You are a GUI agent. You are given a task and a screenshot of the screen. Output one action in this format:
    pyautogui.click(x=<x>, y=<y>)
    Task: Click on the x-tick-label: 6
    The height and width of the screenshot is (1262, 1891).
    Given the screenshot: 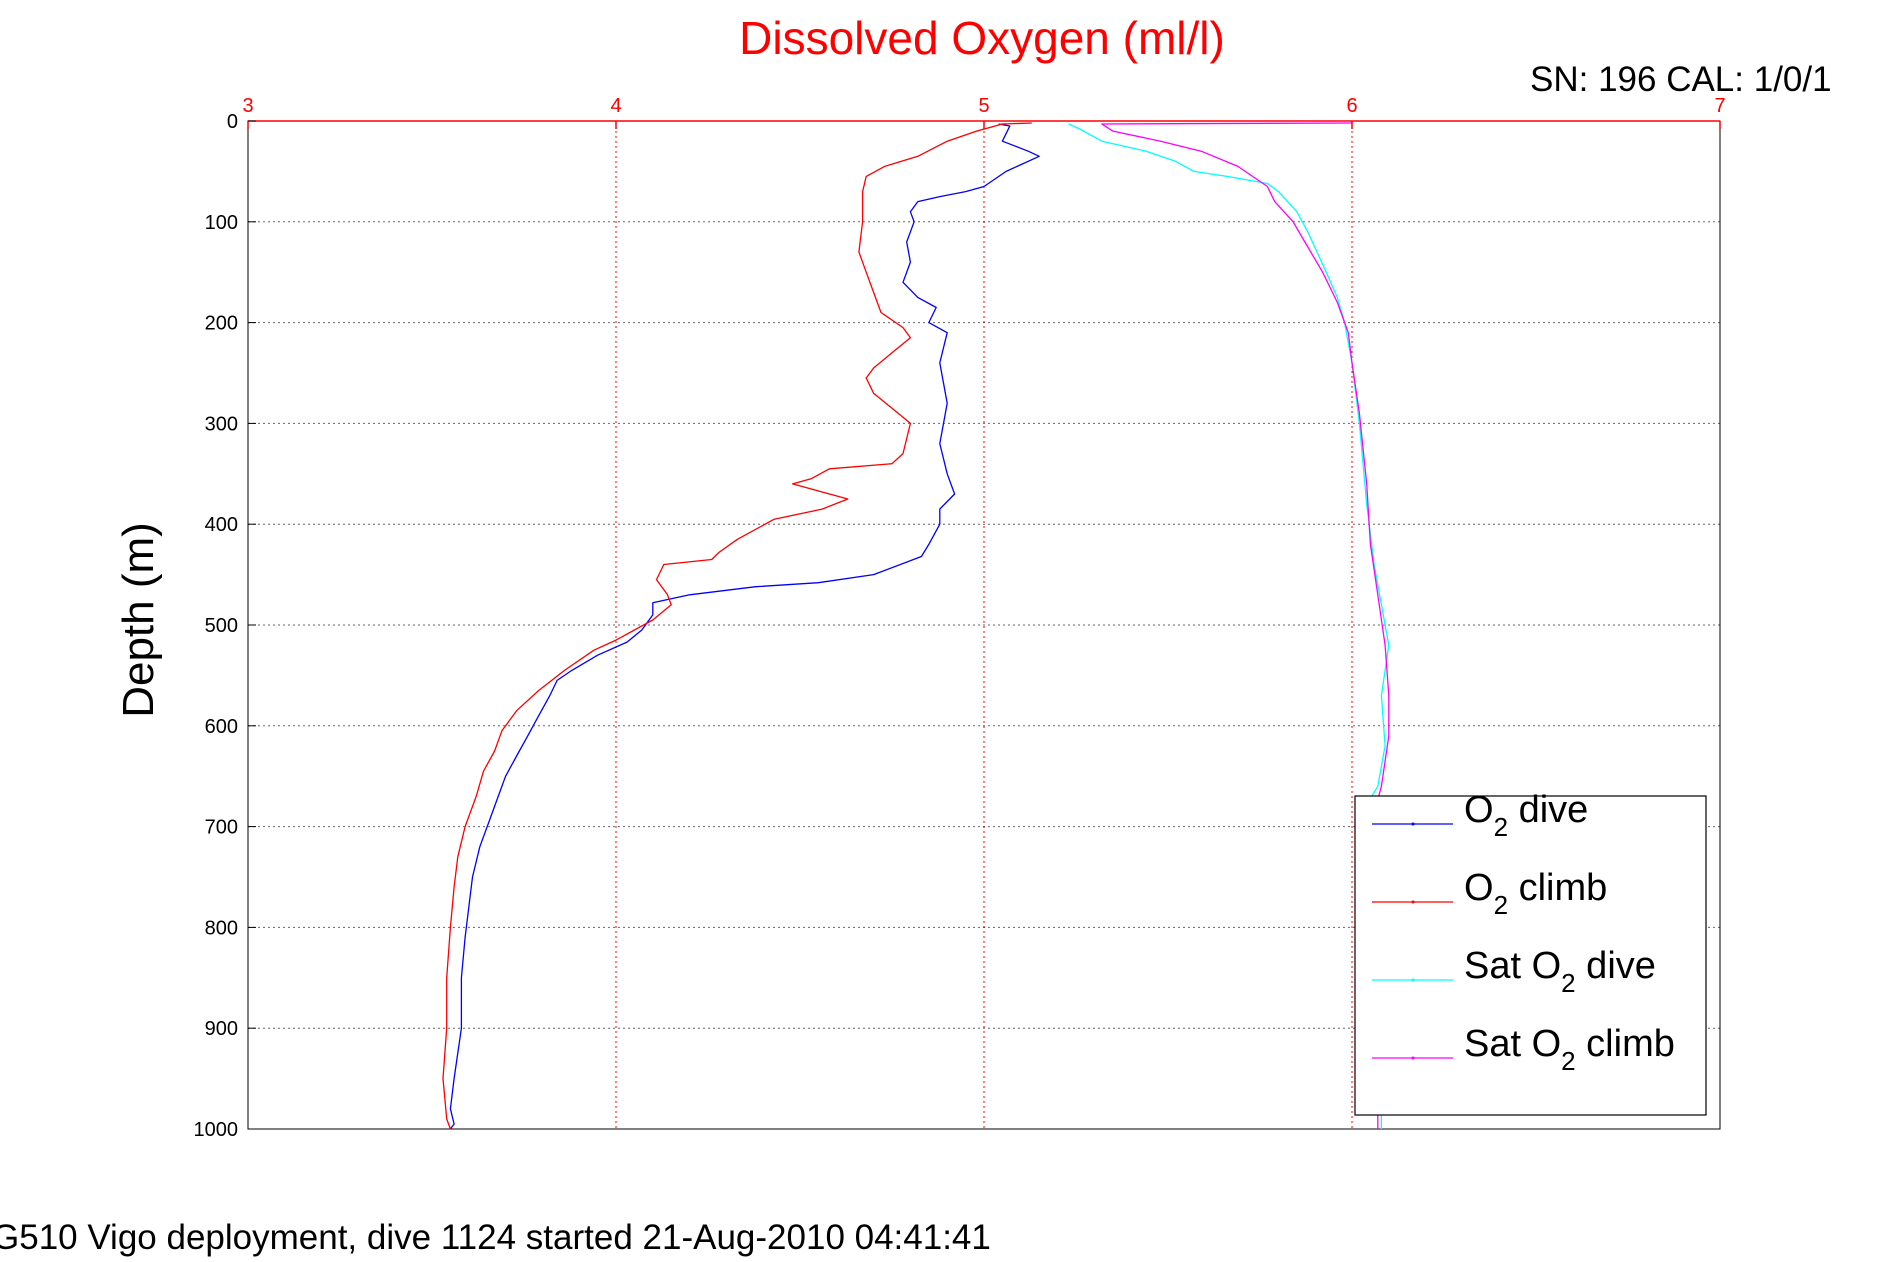 What is the action you would take?
    pyautogui.click(x=1351, y=106)
    